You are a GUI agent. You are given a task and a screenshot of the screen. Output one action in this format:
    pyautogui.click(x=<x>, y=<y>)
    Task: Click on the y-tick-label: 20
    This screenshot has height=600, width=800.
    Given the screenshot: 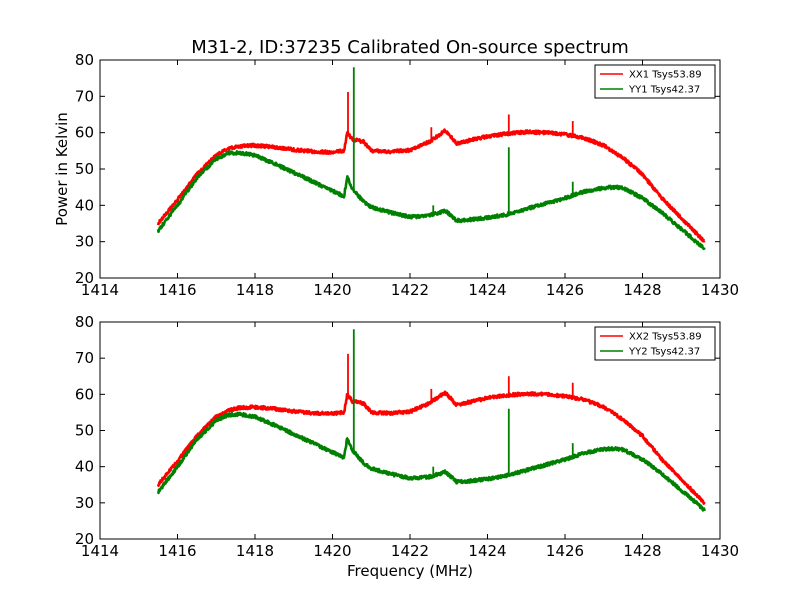 What is the action you would take?
    pyautogui.click(x=84, y=539)
    